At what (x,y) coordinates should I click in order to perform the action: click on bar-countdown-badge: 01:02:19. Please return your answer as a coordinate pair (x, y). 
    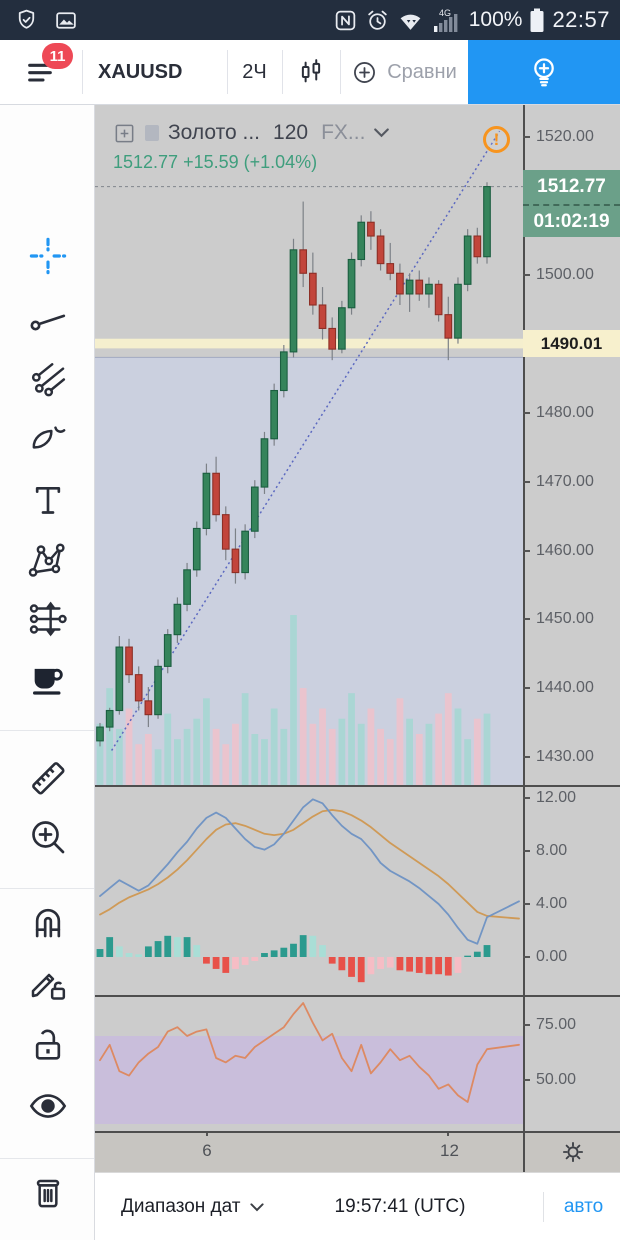
    Looking at the image, I should click on (571, 220).